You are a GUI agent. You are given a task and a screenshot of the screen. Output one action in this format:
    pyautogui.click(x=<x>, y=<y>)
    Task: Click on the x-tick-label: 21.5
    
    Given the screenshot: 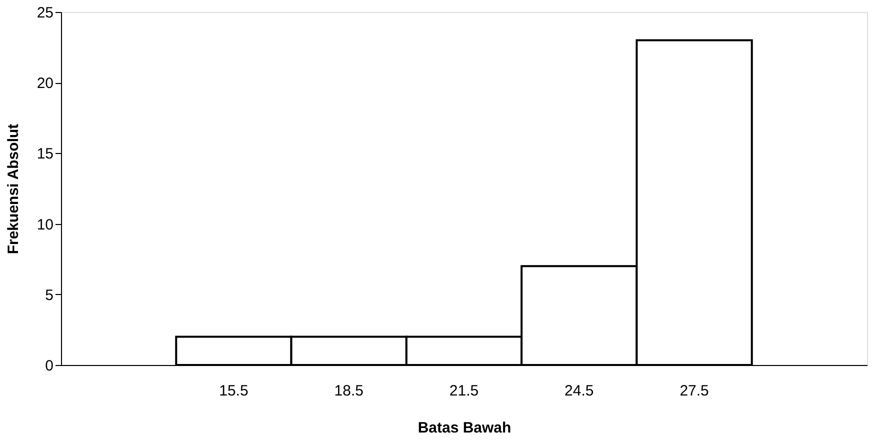 What is the action you would take?
    pyautogui.click(x=464, y=391)
    